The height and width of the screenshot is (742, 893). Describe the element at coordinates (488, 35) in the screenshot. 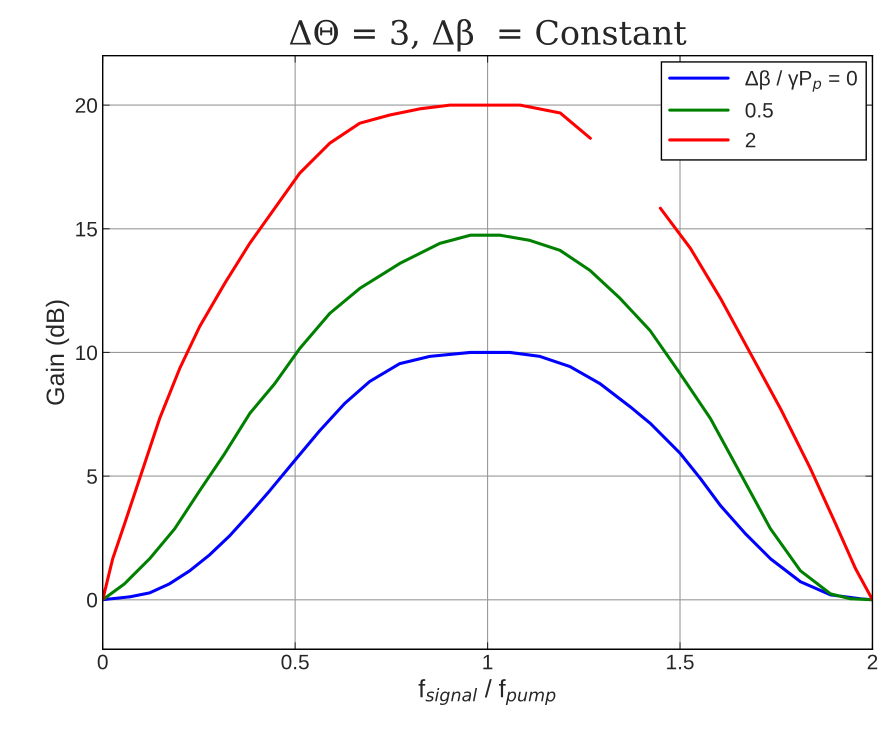

I see `chart-title: ΔΘ = 3, Δβ = Constant` at that location.